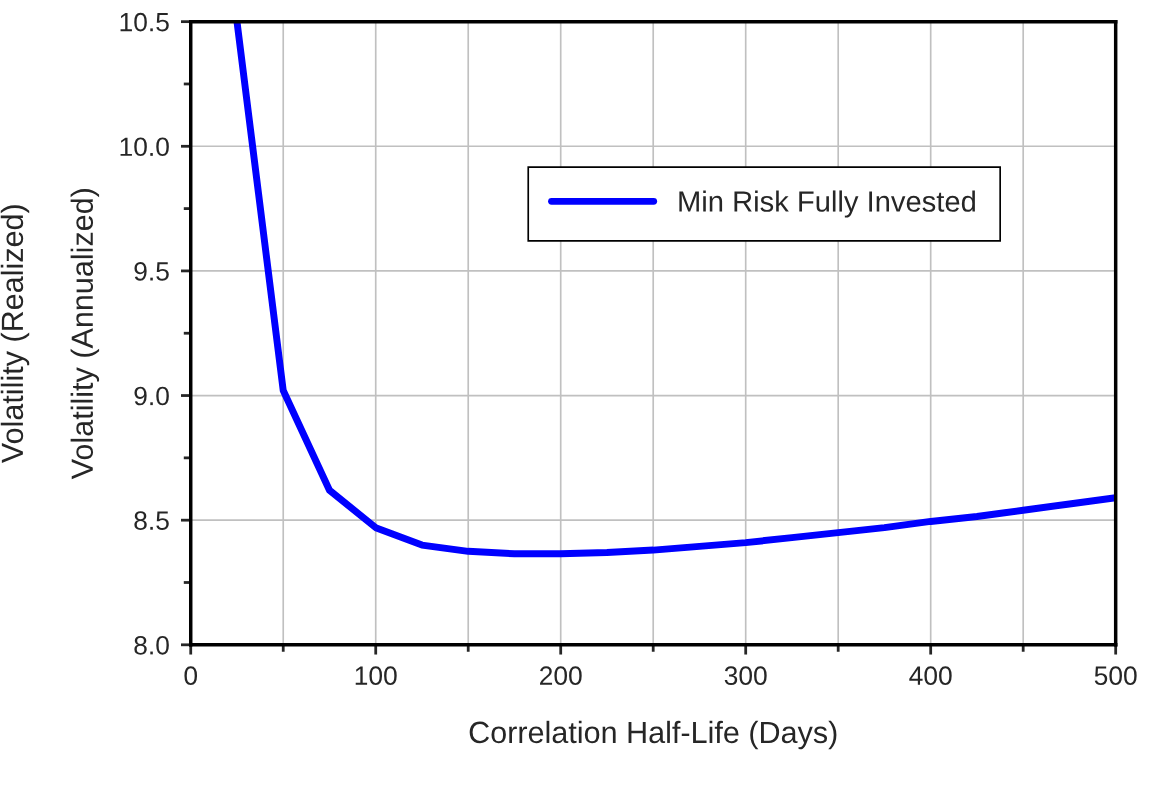  What do you see at coordinates (191, 676) in the screenshot?
I see `x-tick-label: 0` at bounding box center [191, 676].